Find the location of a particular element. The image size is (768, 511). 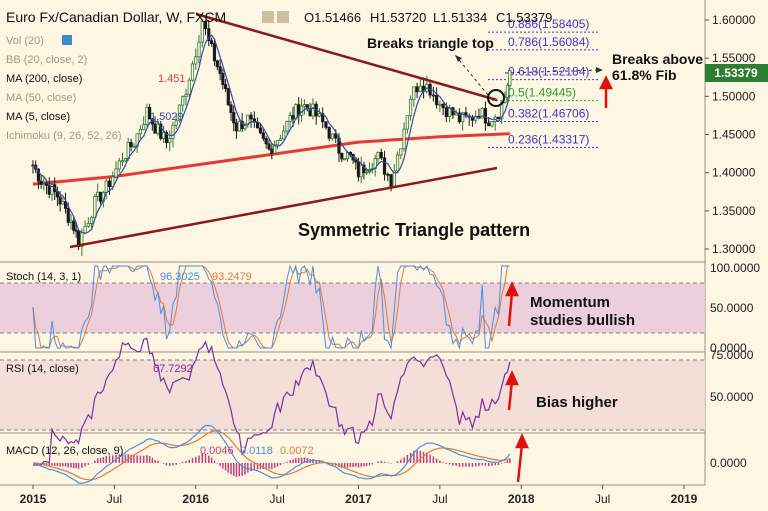

stoch-axis-100: 100.0000 is located at coordinates (735, 268).